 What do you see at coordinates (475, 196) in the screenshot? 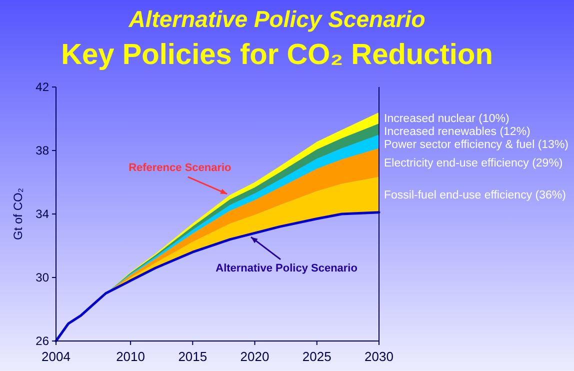
I see `series-label: Fossil-fuel end-use efficiency (36%)` at bounding box center [475, 196].